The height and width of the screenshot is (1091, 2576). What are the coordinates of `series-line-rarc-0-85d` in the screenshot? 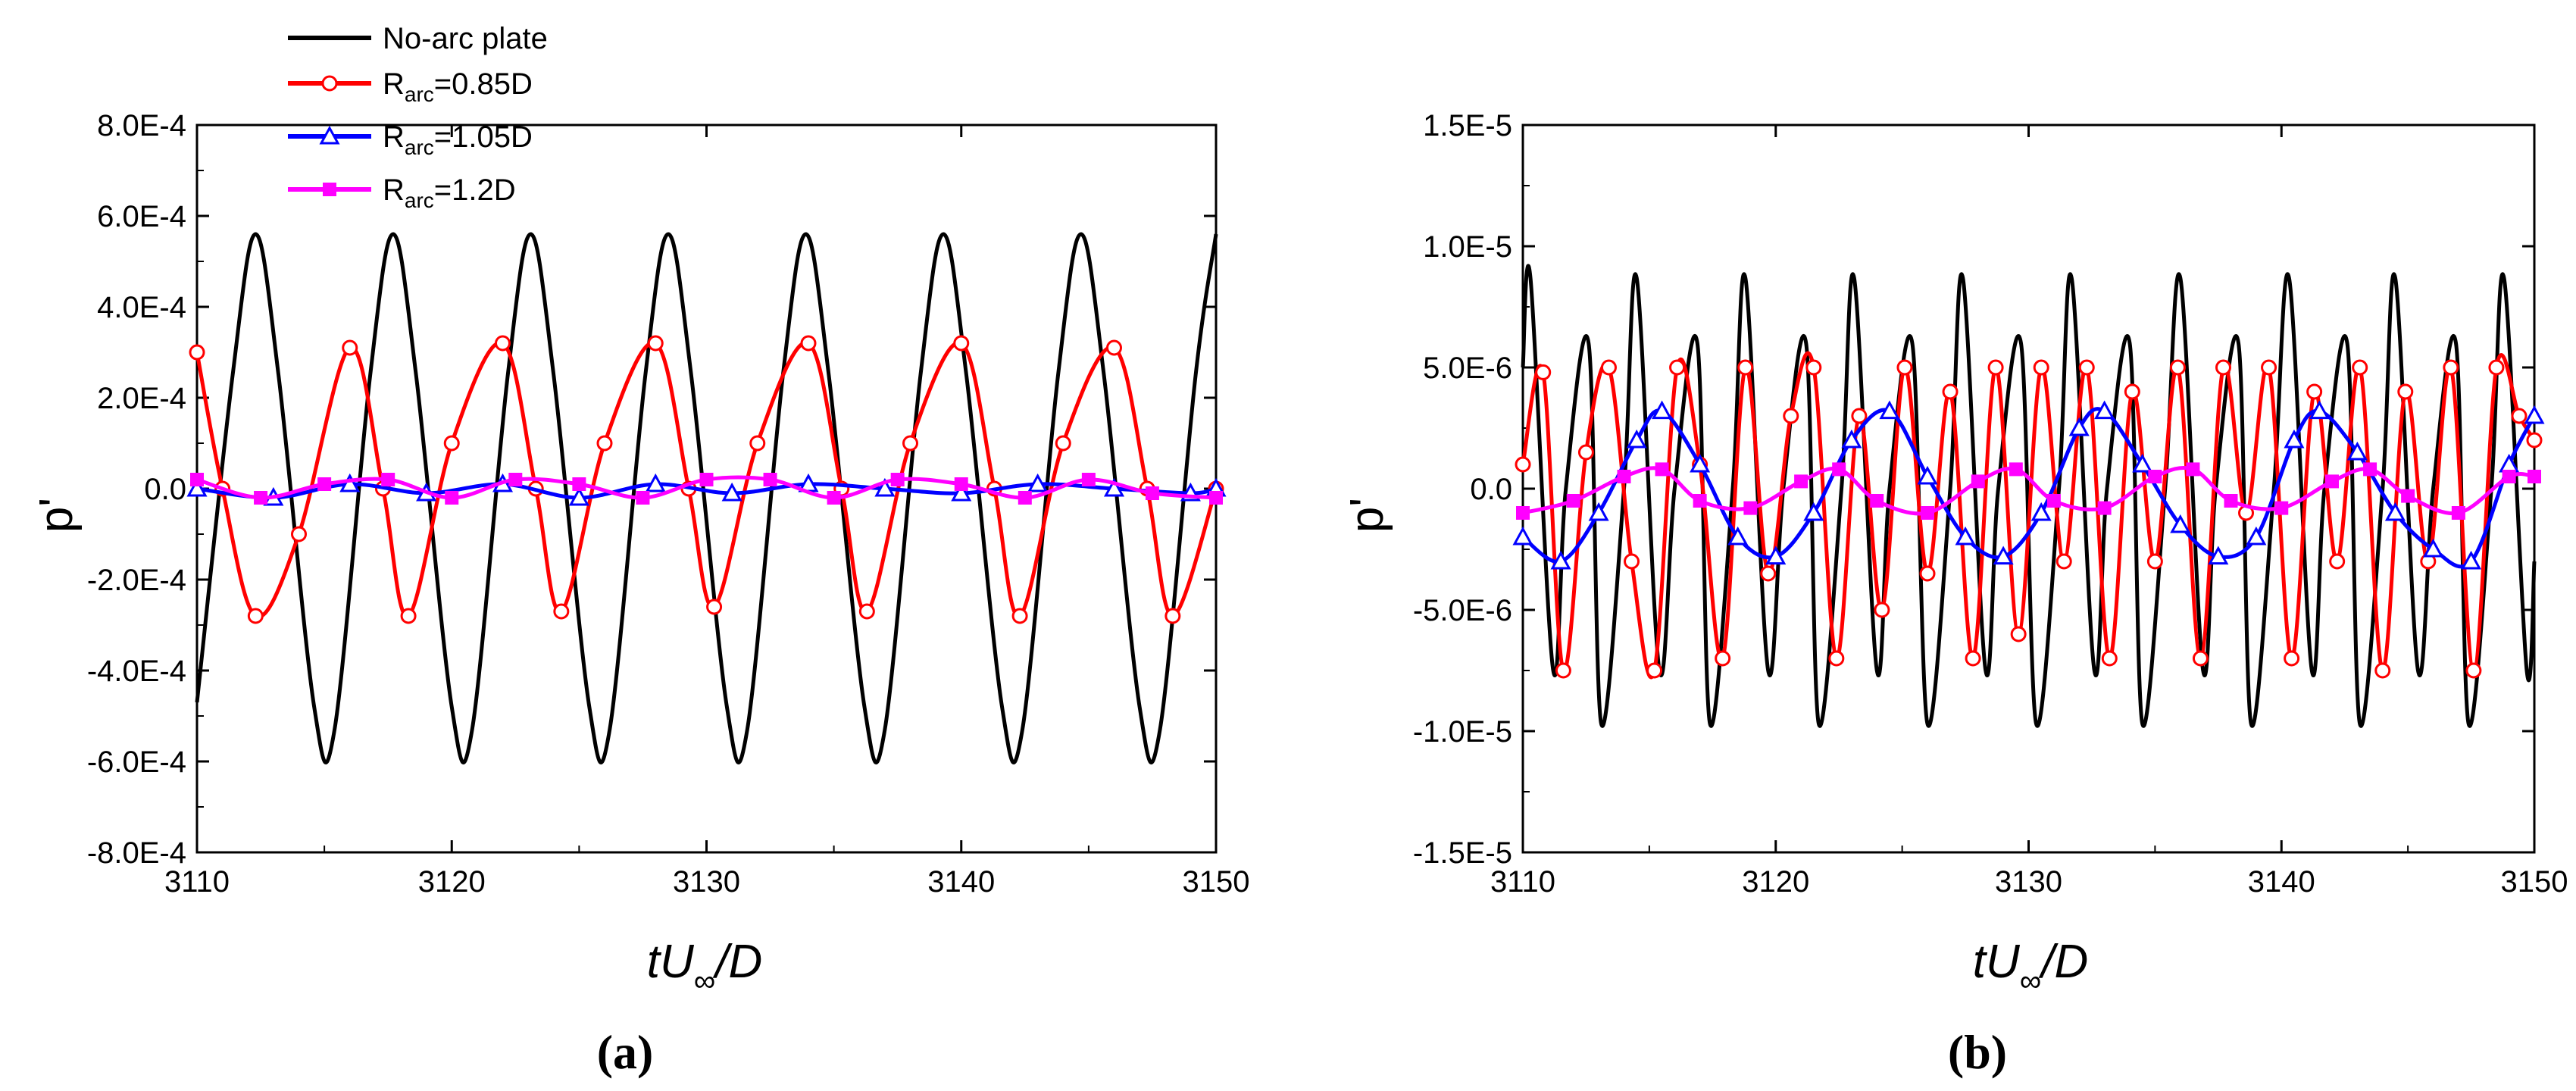 It's located at (706, 480).